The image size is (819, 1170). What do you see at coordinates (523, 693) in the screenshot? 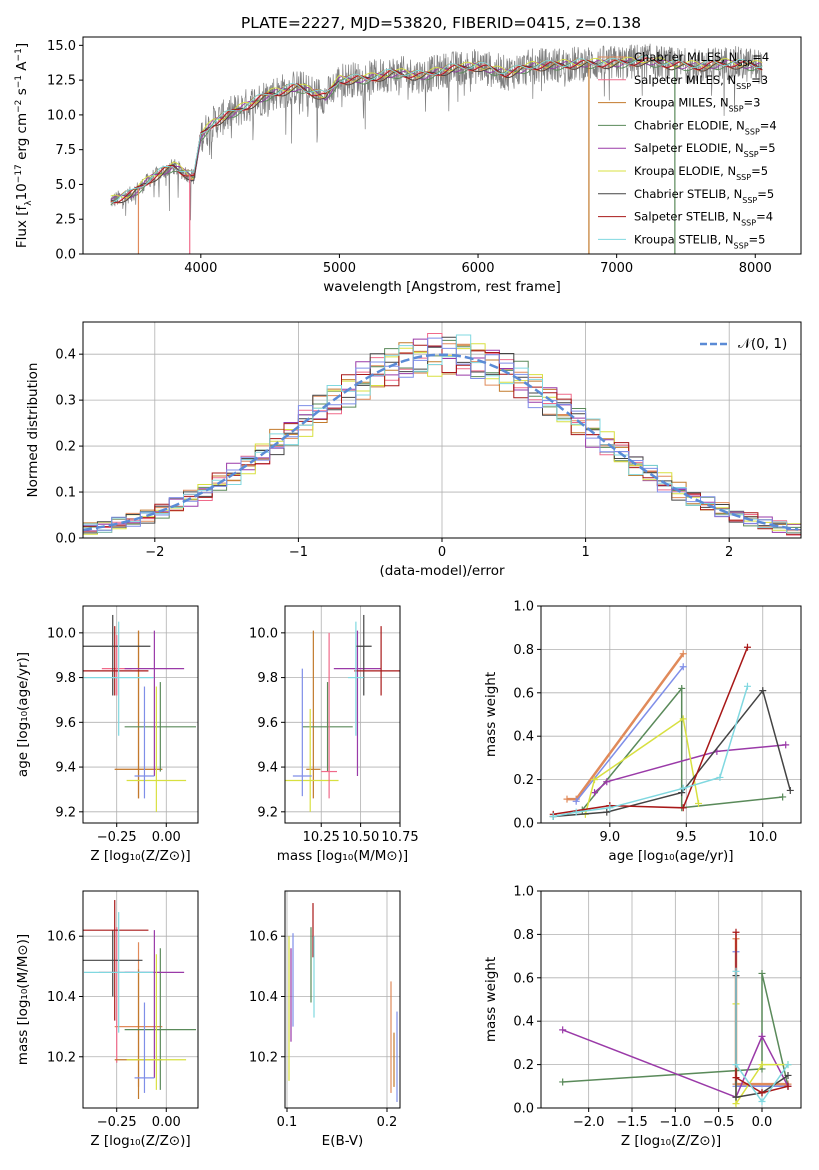
I see `y-tick-label: 0.6` at bounding box center [523, 693].